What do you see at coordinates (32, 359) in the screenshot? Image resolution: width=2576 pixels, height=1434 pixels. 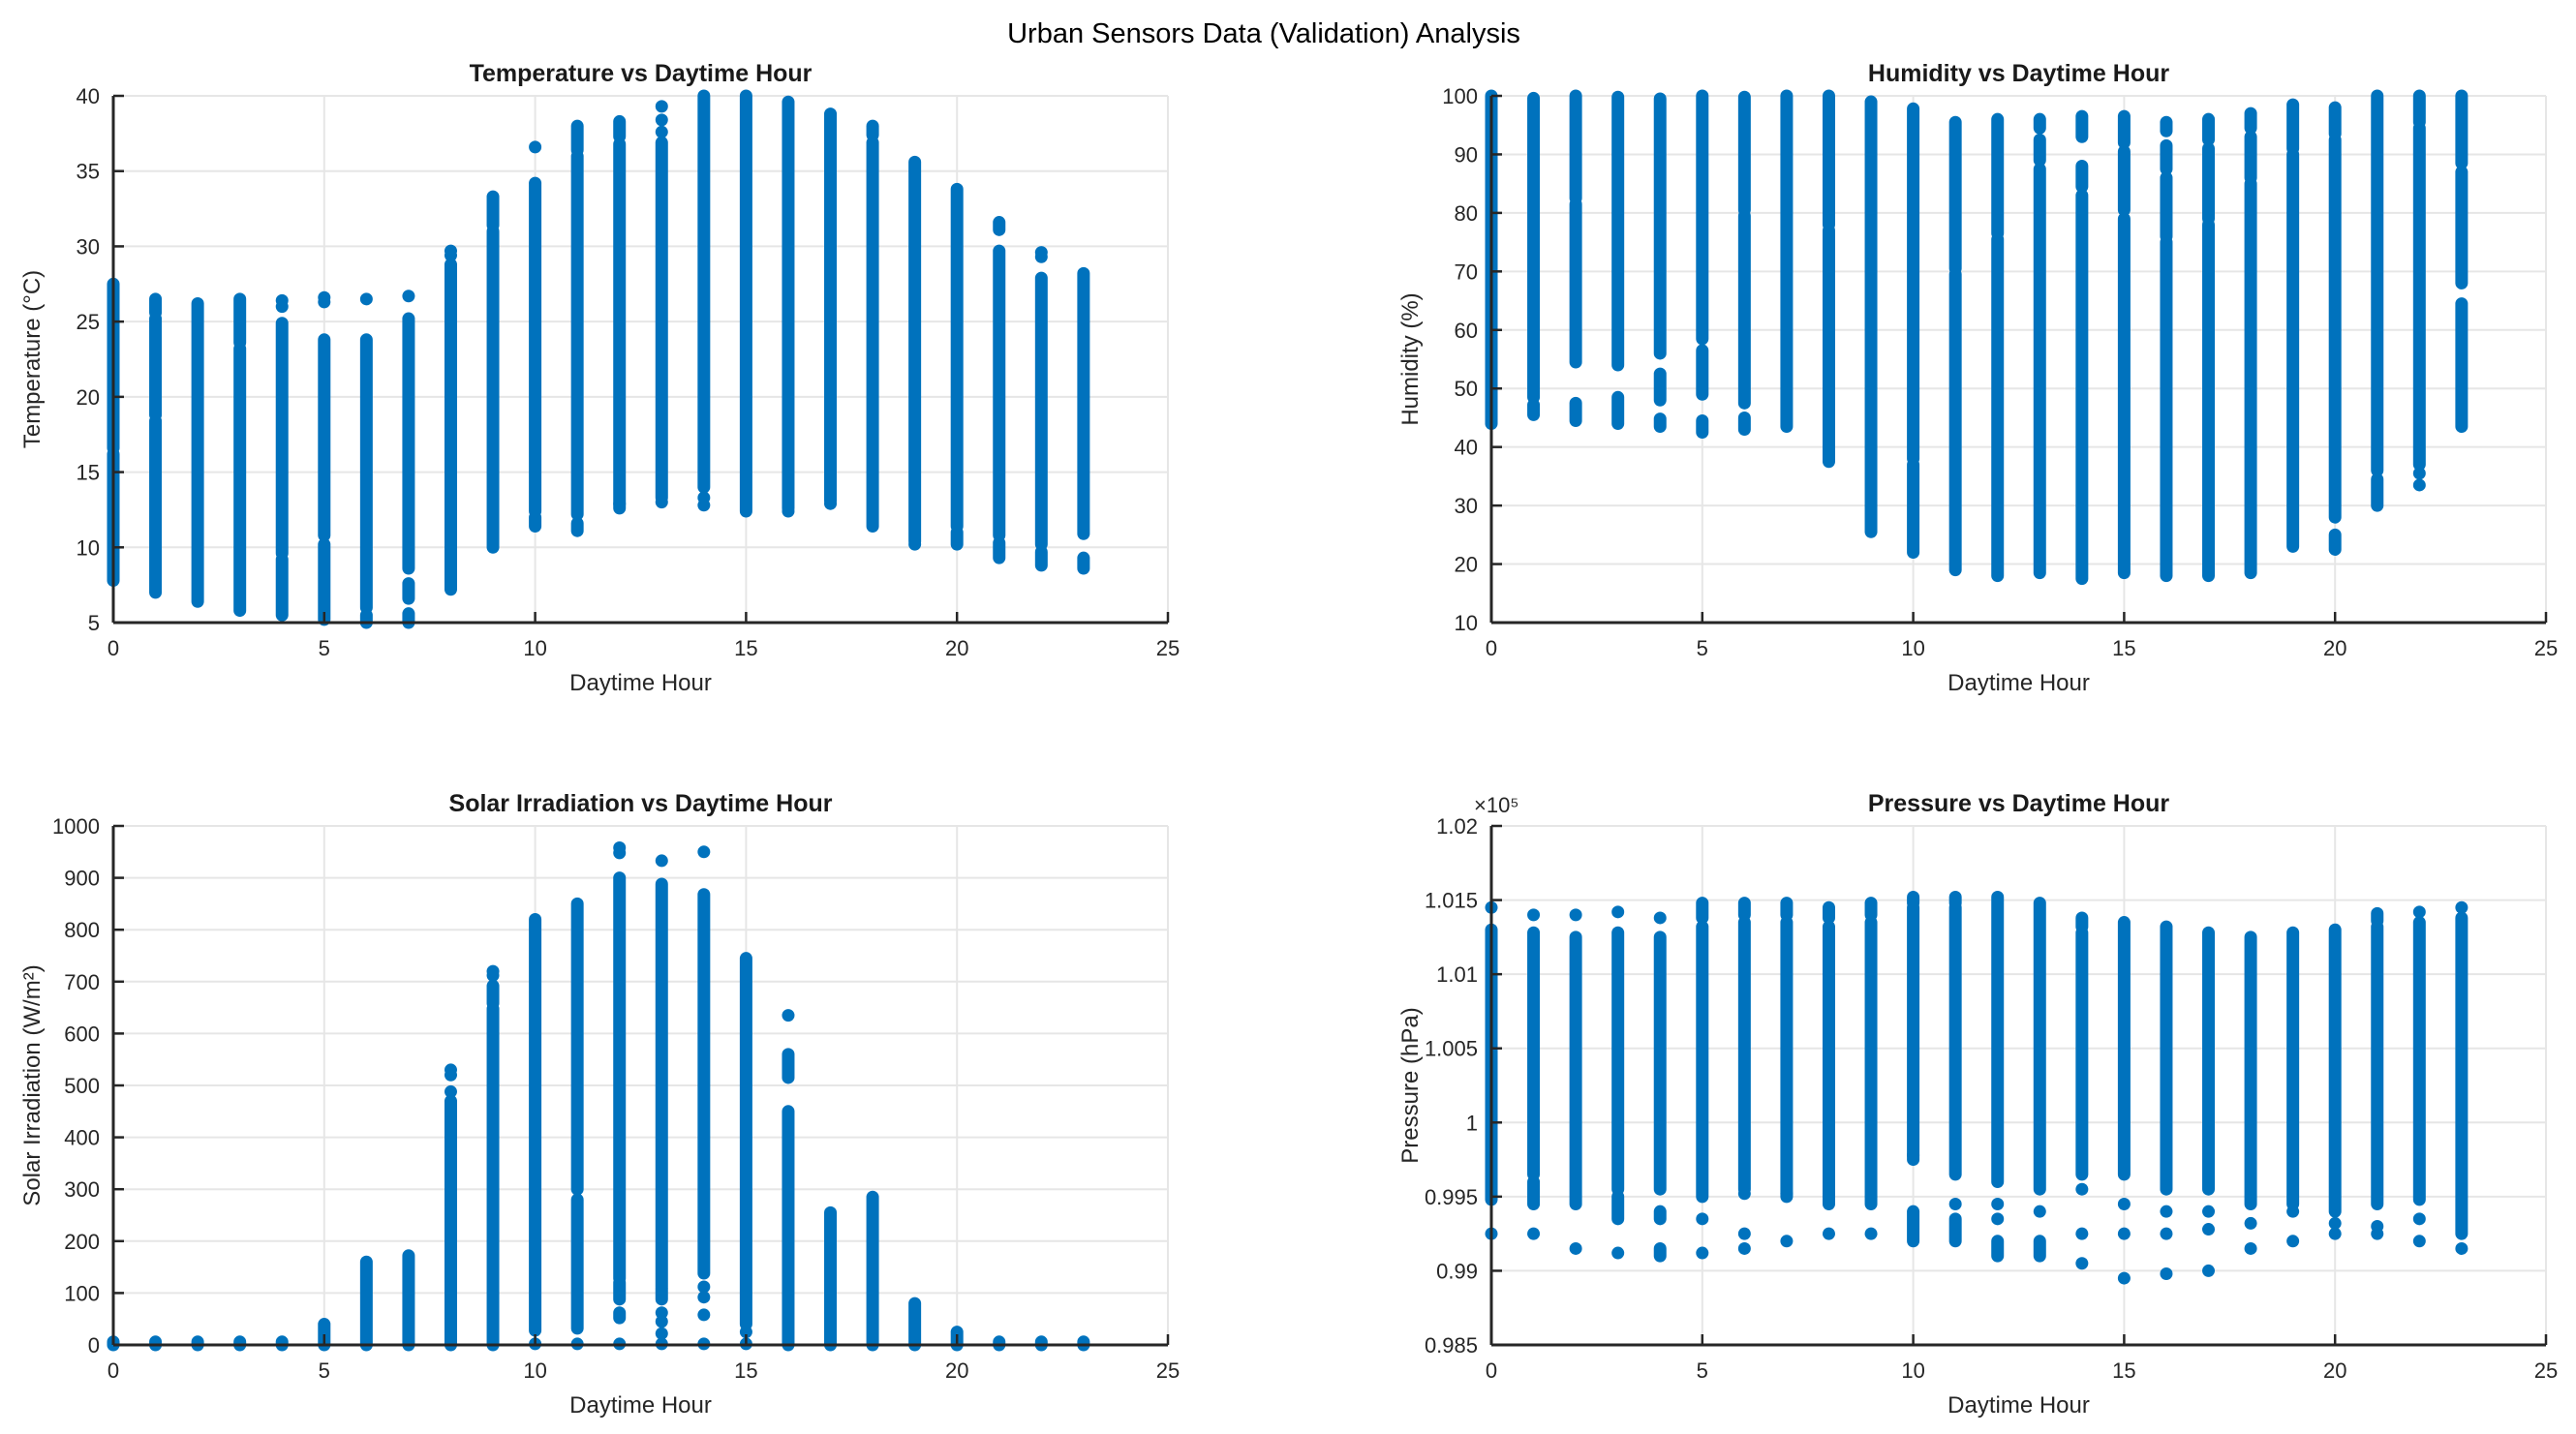 I see `y-axis-label: Temperature (°C)` at bounding box center [32, 359].